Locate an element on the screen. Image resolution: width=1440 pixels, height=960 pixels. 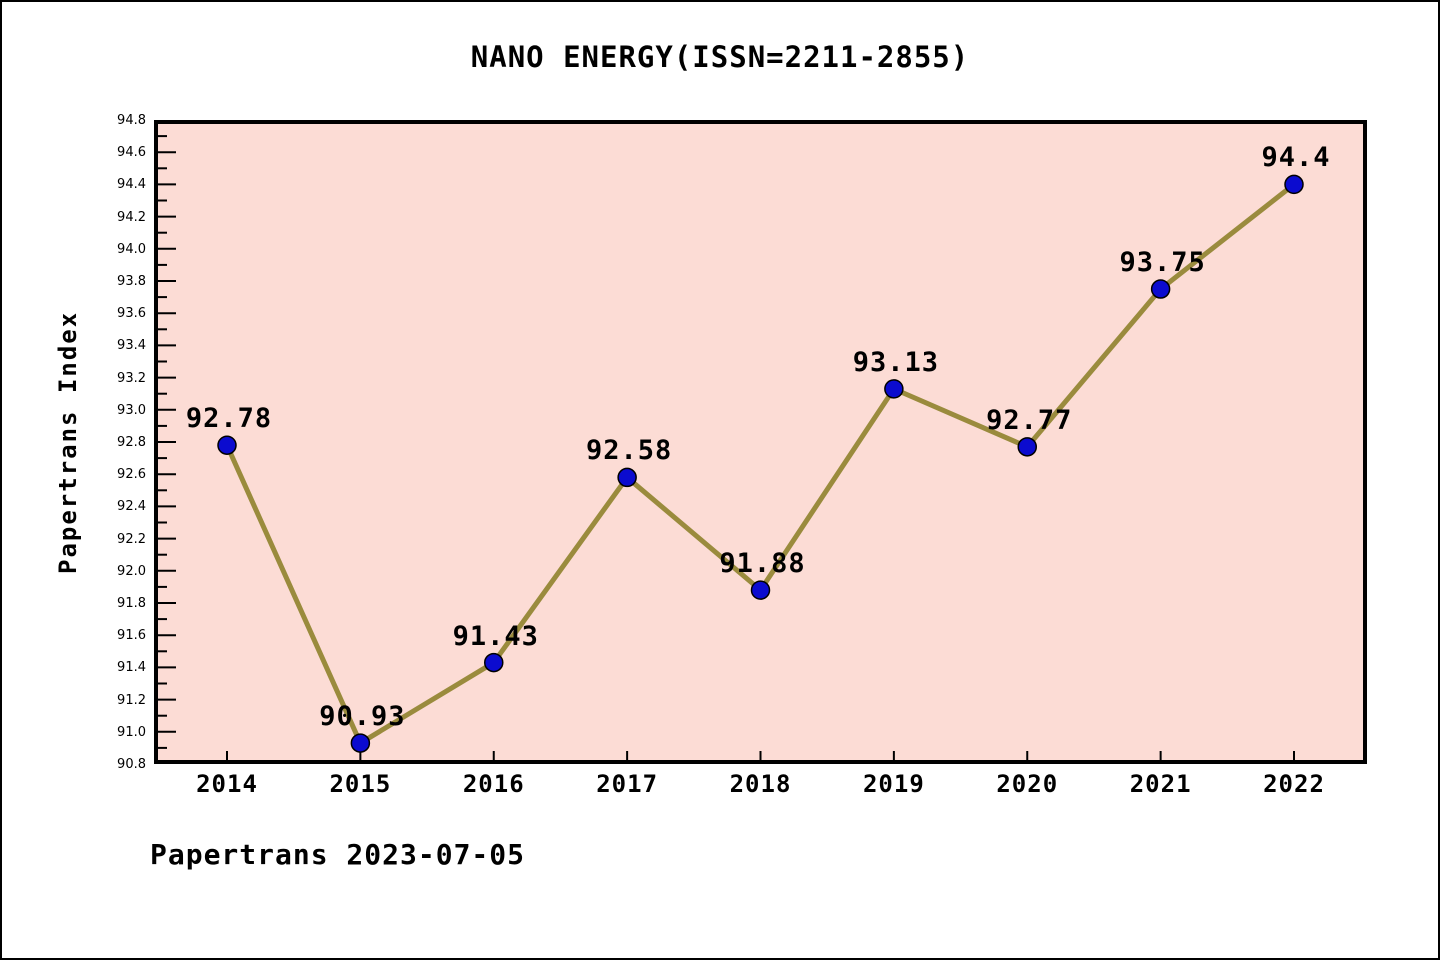
data-point-value-label: 94.4 is located at coordinates (1296, 158).